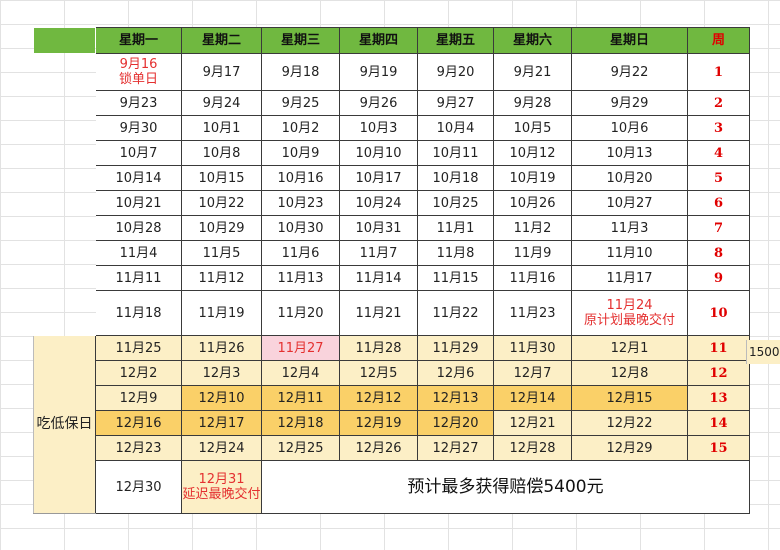 This screenshot has width=780, height=550. What do you see at coordinates (455, 313) in the screenshot?
I see `date-cell: 11月22` at bounding box center [455, 313].